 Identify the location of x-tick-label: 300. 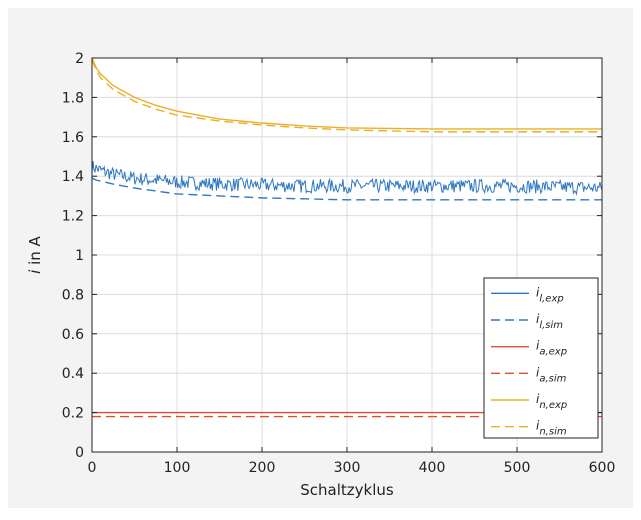
(347, 468).